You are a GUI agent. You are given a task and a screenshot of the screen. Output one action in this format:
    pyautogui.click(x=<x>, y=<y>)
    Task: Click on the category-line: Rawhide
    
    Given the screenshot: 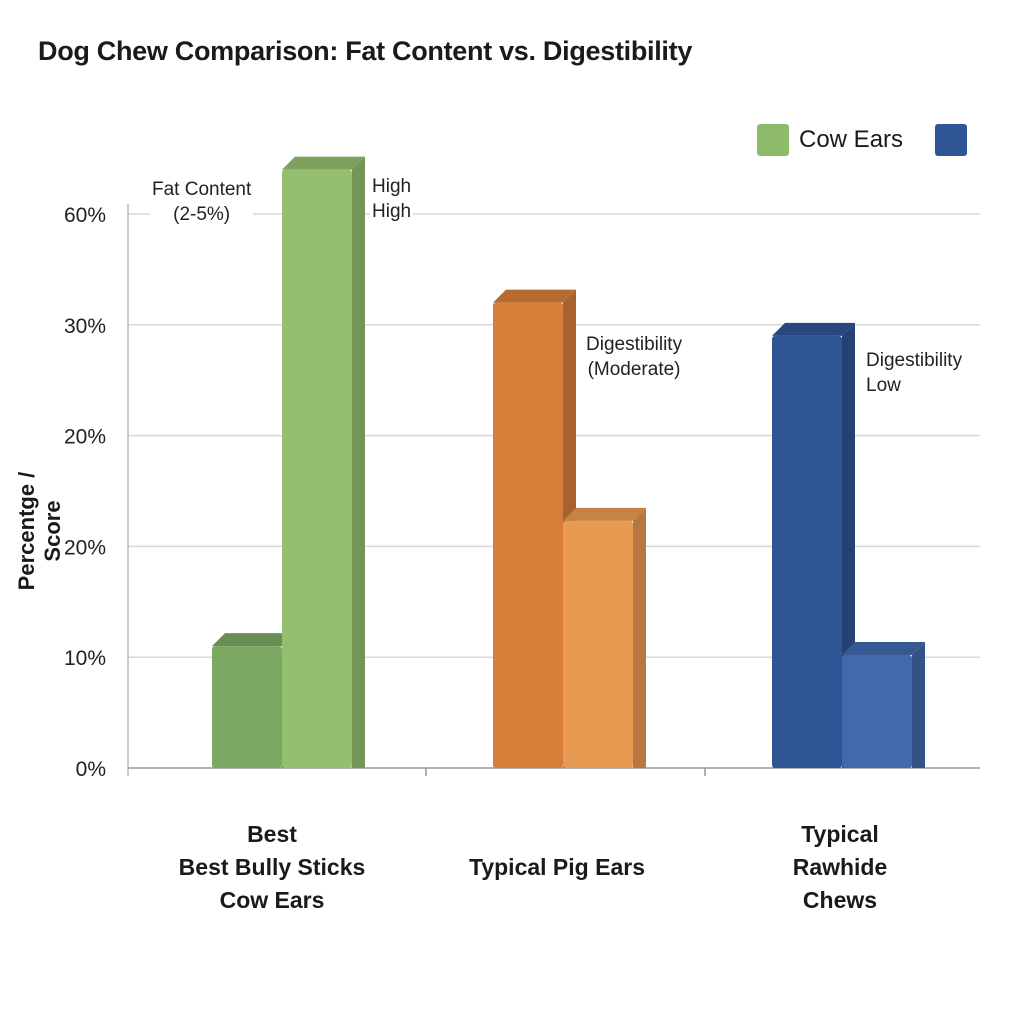 What is the action you would take?
    pyautogui.click(x=840, y=867)
    